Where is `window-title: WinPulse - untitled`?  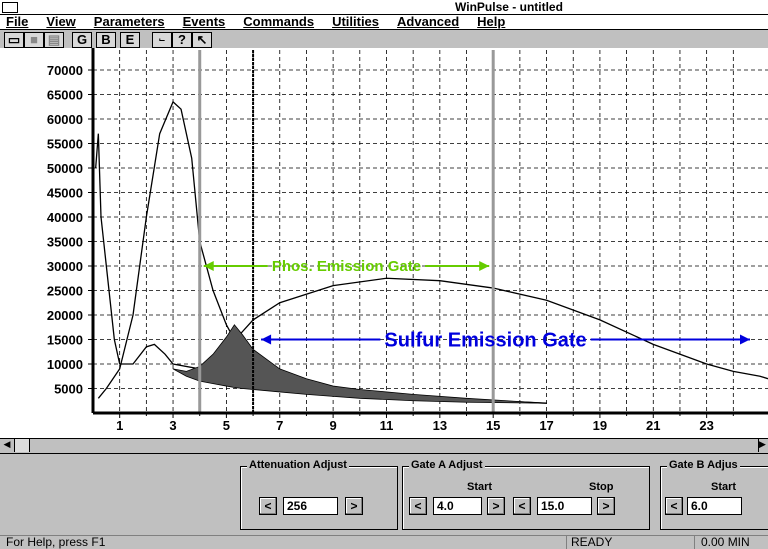 window-title: WinPulse - untitled is located at coordinates (509, 7).